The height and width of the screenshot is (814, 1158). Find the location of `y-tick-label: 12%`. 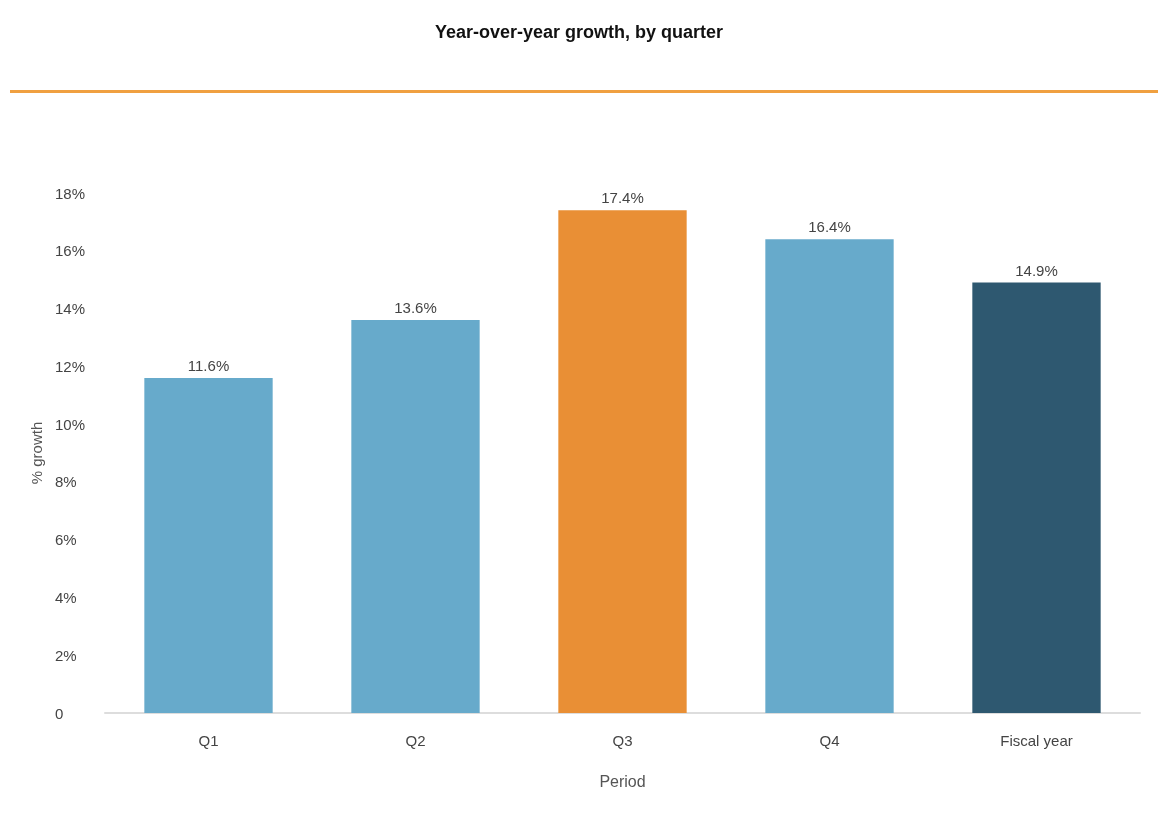

y-tick-label: 12% is located at coordinates (70, 366).